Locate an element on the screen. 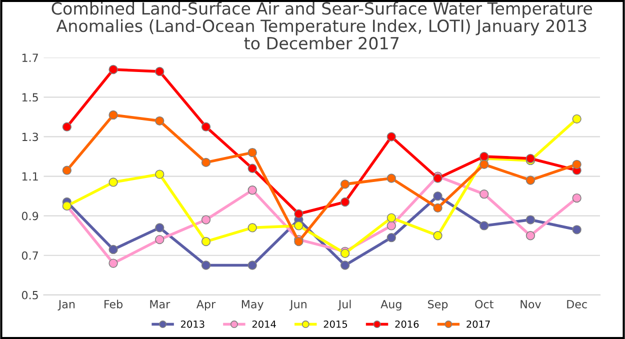 The image size is (625, 339). x-tick-label: Aug is located at coordinates (391, 305).